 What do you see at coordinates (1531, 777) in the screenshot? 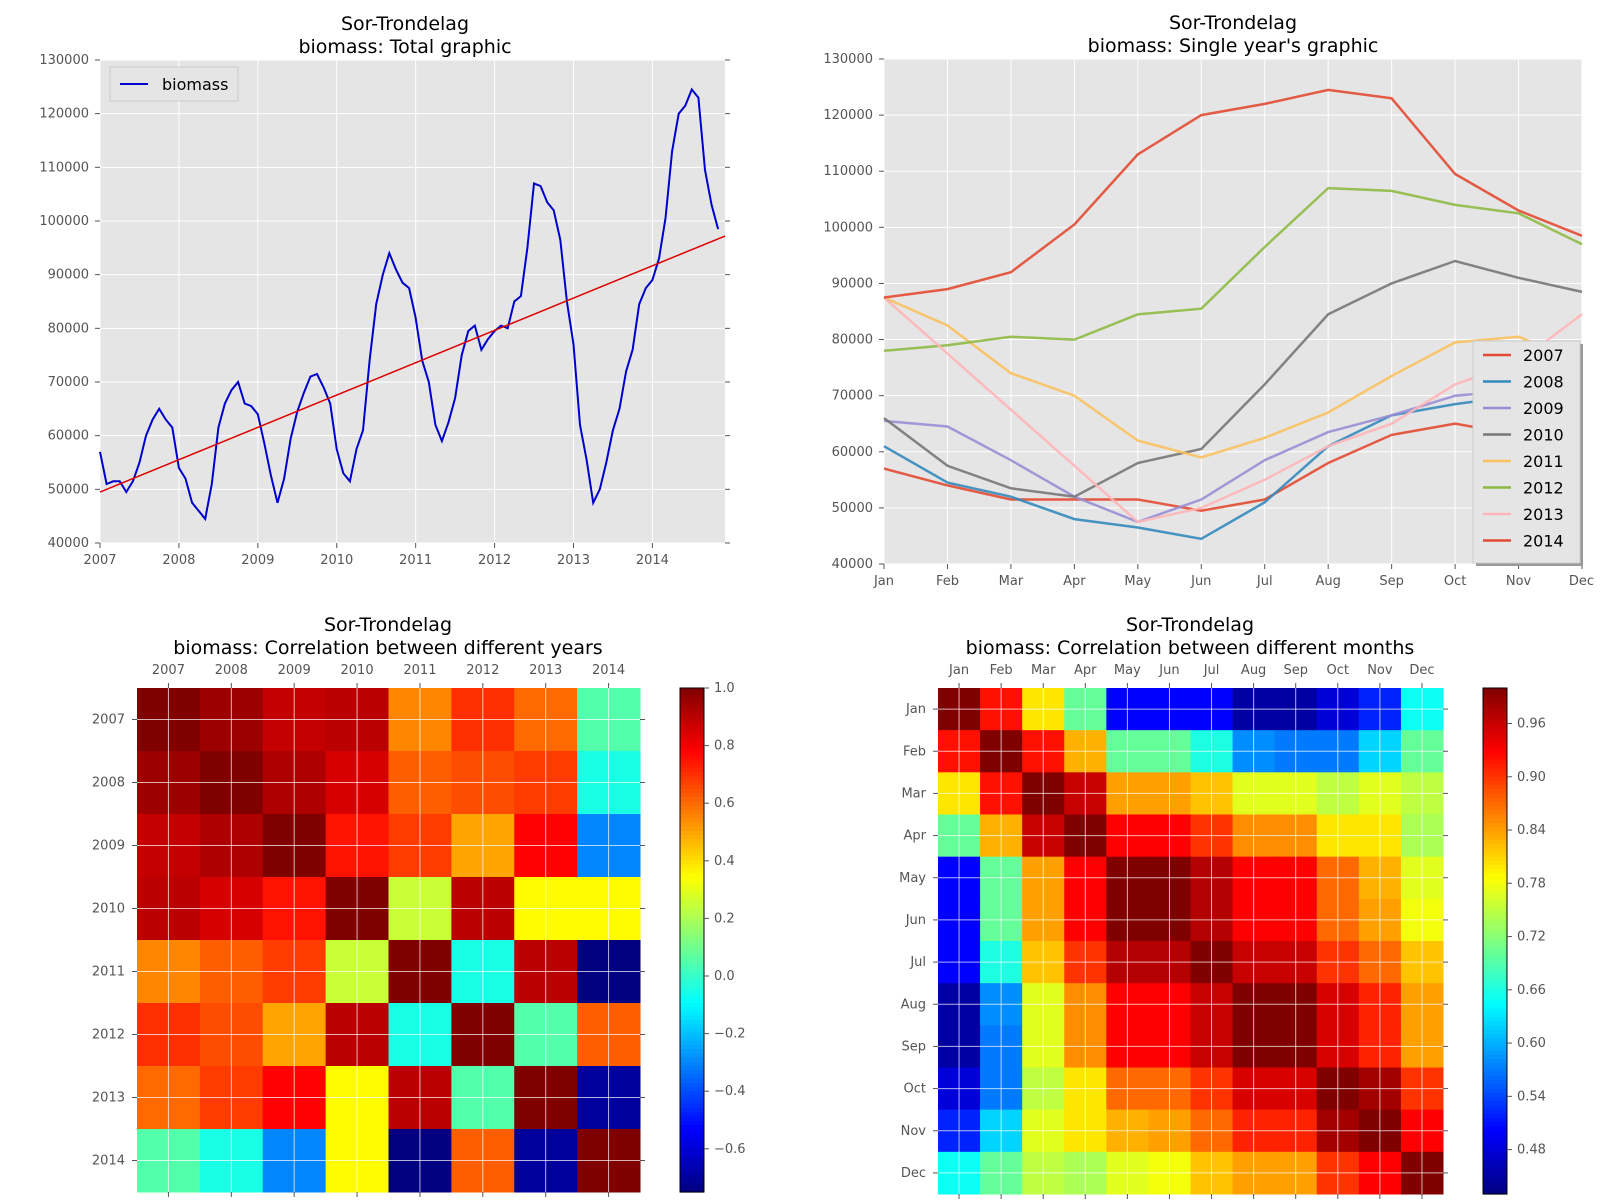
I see `month-corr-colorbar-label: 0.90` at bounding box center [1531, 777].